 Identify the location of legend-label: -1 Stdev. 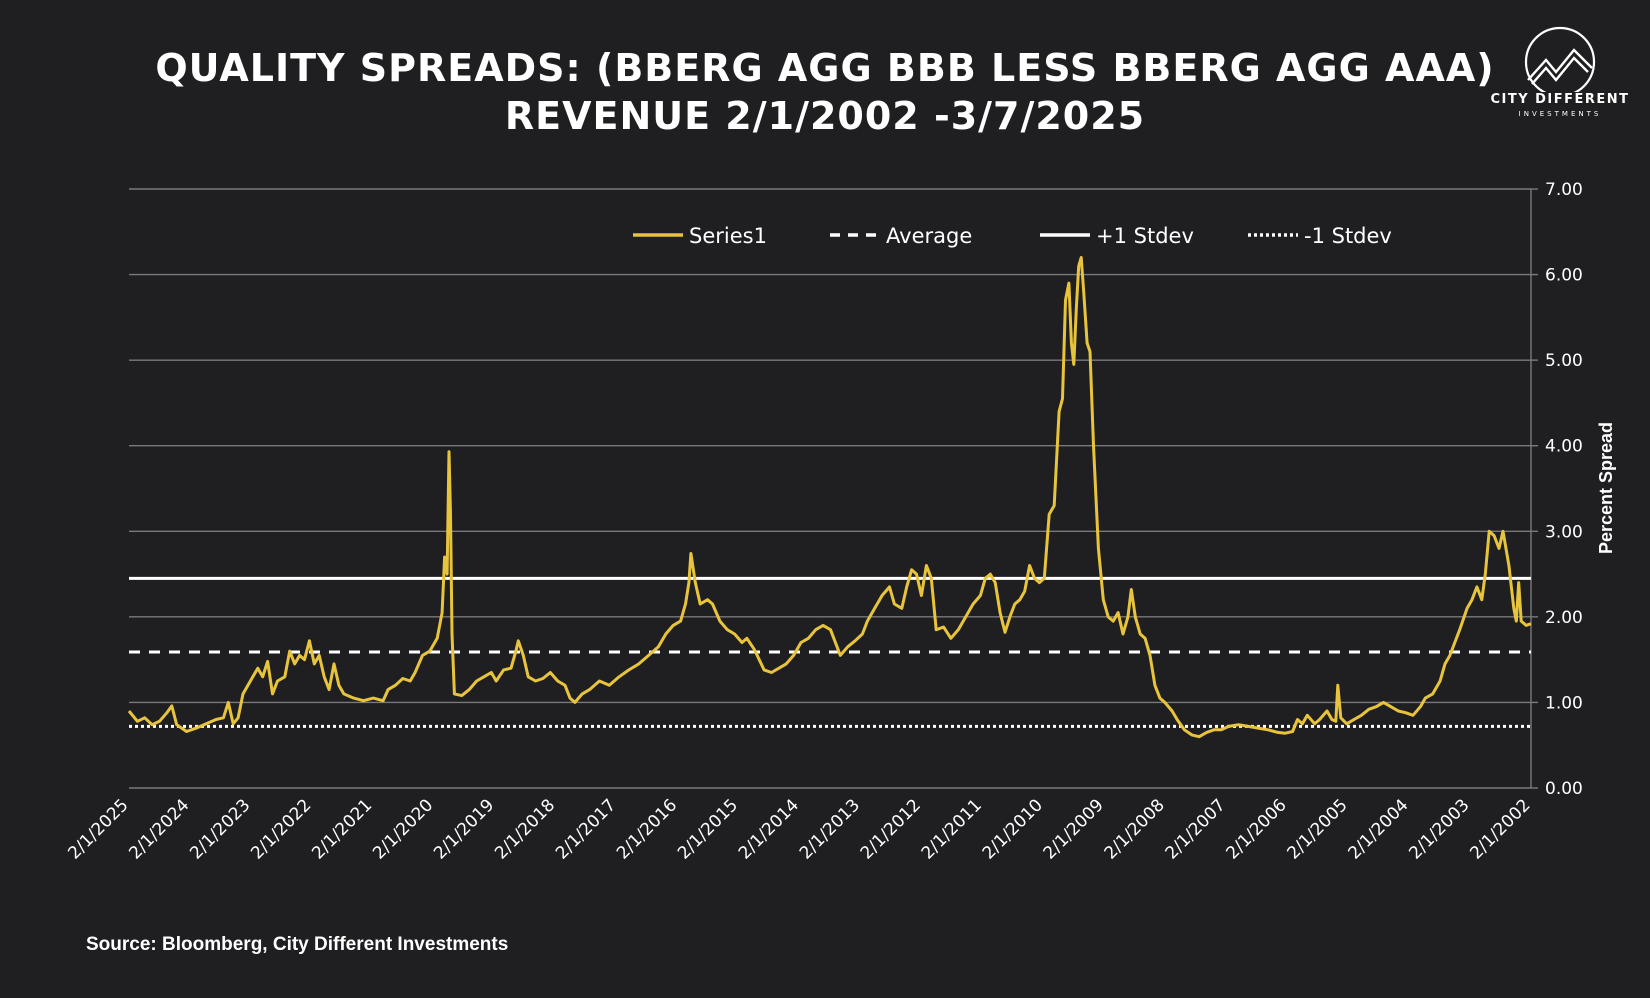
(1348, 236).